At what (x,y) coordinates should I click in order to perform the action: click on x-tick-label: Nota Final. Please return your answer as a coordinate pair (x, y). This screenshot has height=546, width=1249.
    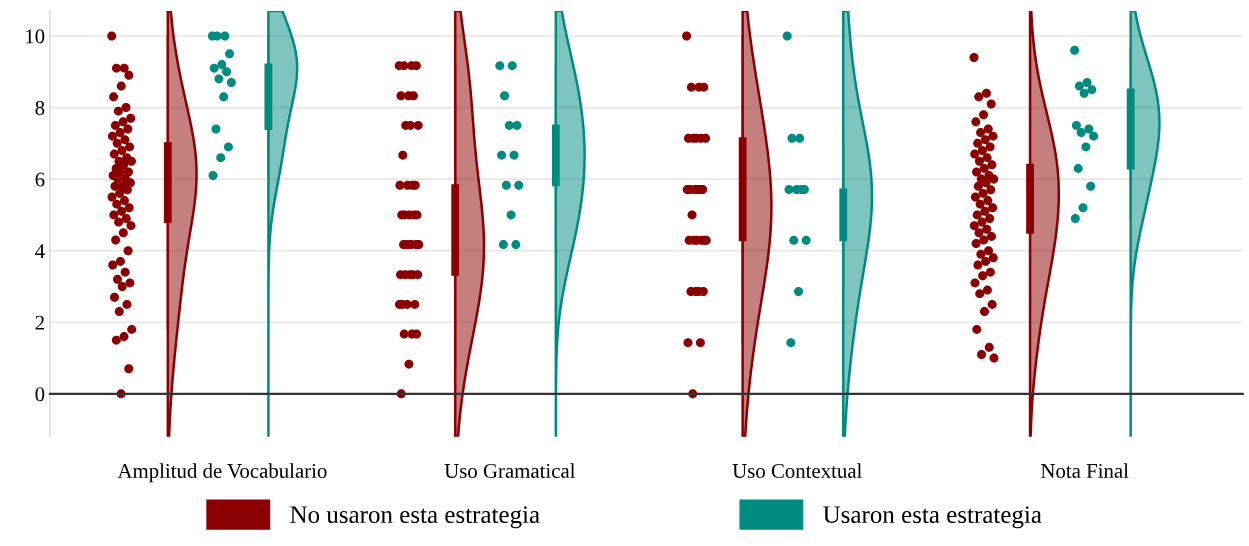
    Looking at the image, I should click on (1085, 470).